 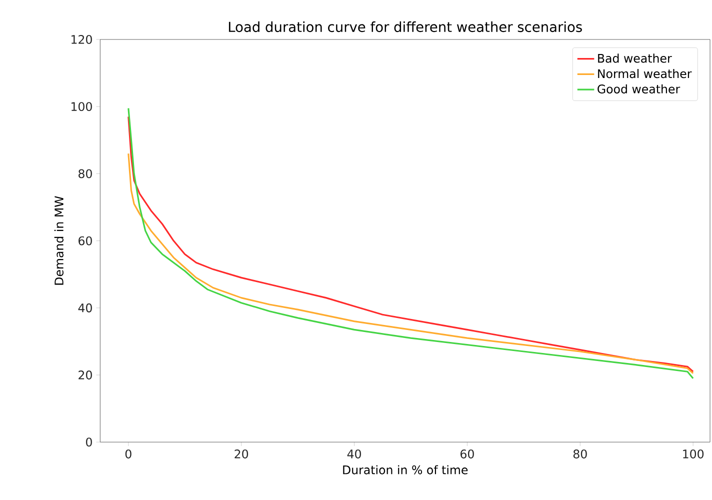 I want to click on x-tick-label: 40, so click(x=354, y=453).